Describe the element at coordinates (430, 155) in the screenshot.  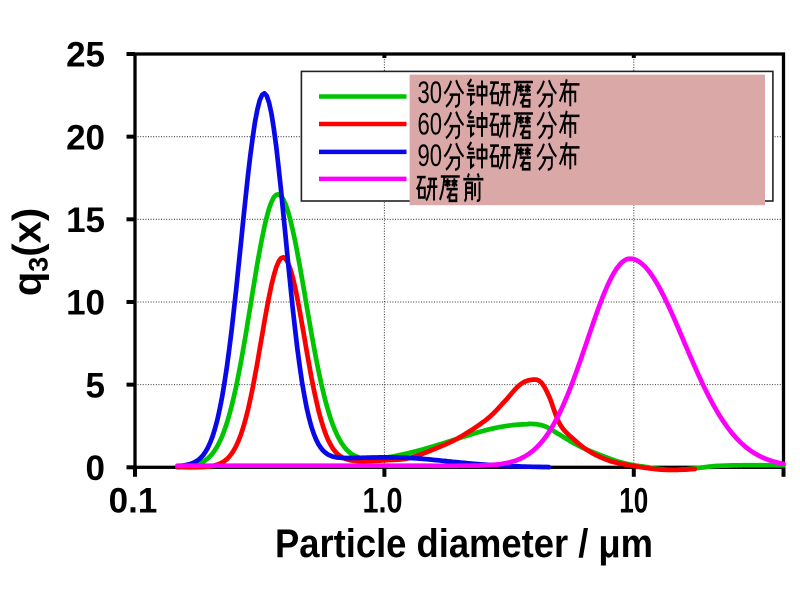
I see `svg-text: 90` at that location.